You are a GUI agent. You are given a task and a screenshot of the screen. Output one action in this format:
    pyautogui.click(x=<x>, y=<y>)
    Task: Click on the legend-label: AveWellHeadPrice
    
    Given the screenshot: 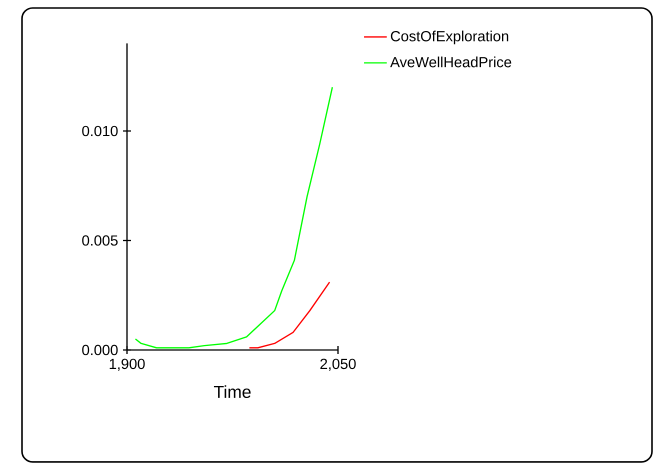 What is the action you would take?
    pyautogui.click(x=451, y=62)
    